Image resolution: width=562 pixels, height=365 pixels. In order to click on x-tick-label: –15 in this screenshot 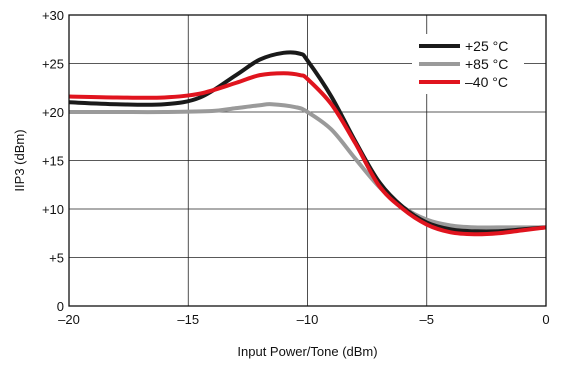, I will do `click(188, 319)`.